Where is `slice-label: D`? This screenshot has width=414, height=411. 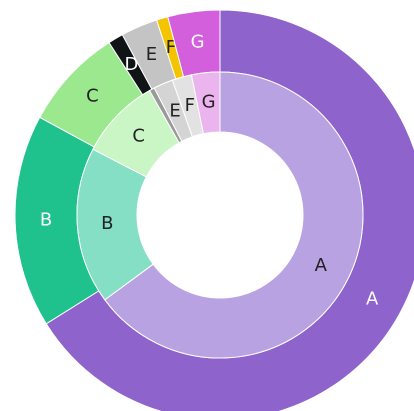
slice-label: D is located at coordinates (131, 64).